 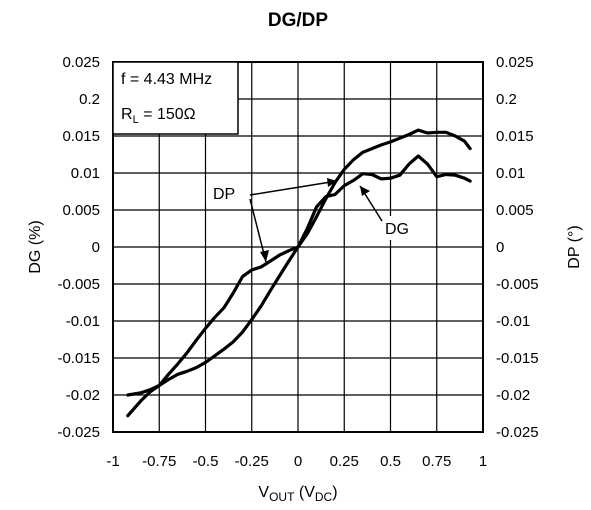 What do you see at coordinates (332, 182) in the screenshot?
I see `dp-arrowhead-upper` at bounding box center [332, 182].